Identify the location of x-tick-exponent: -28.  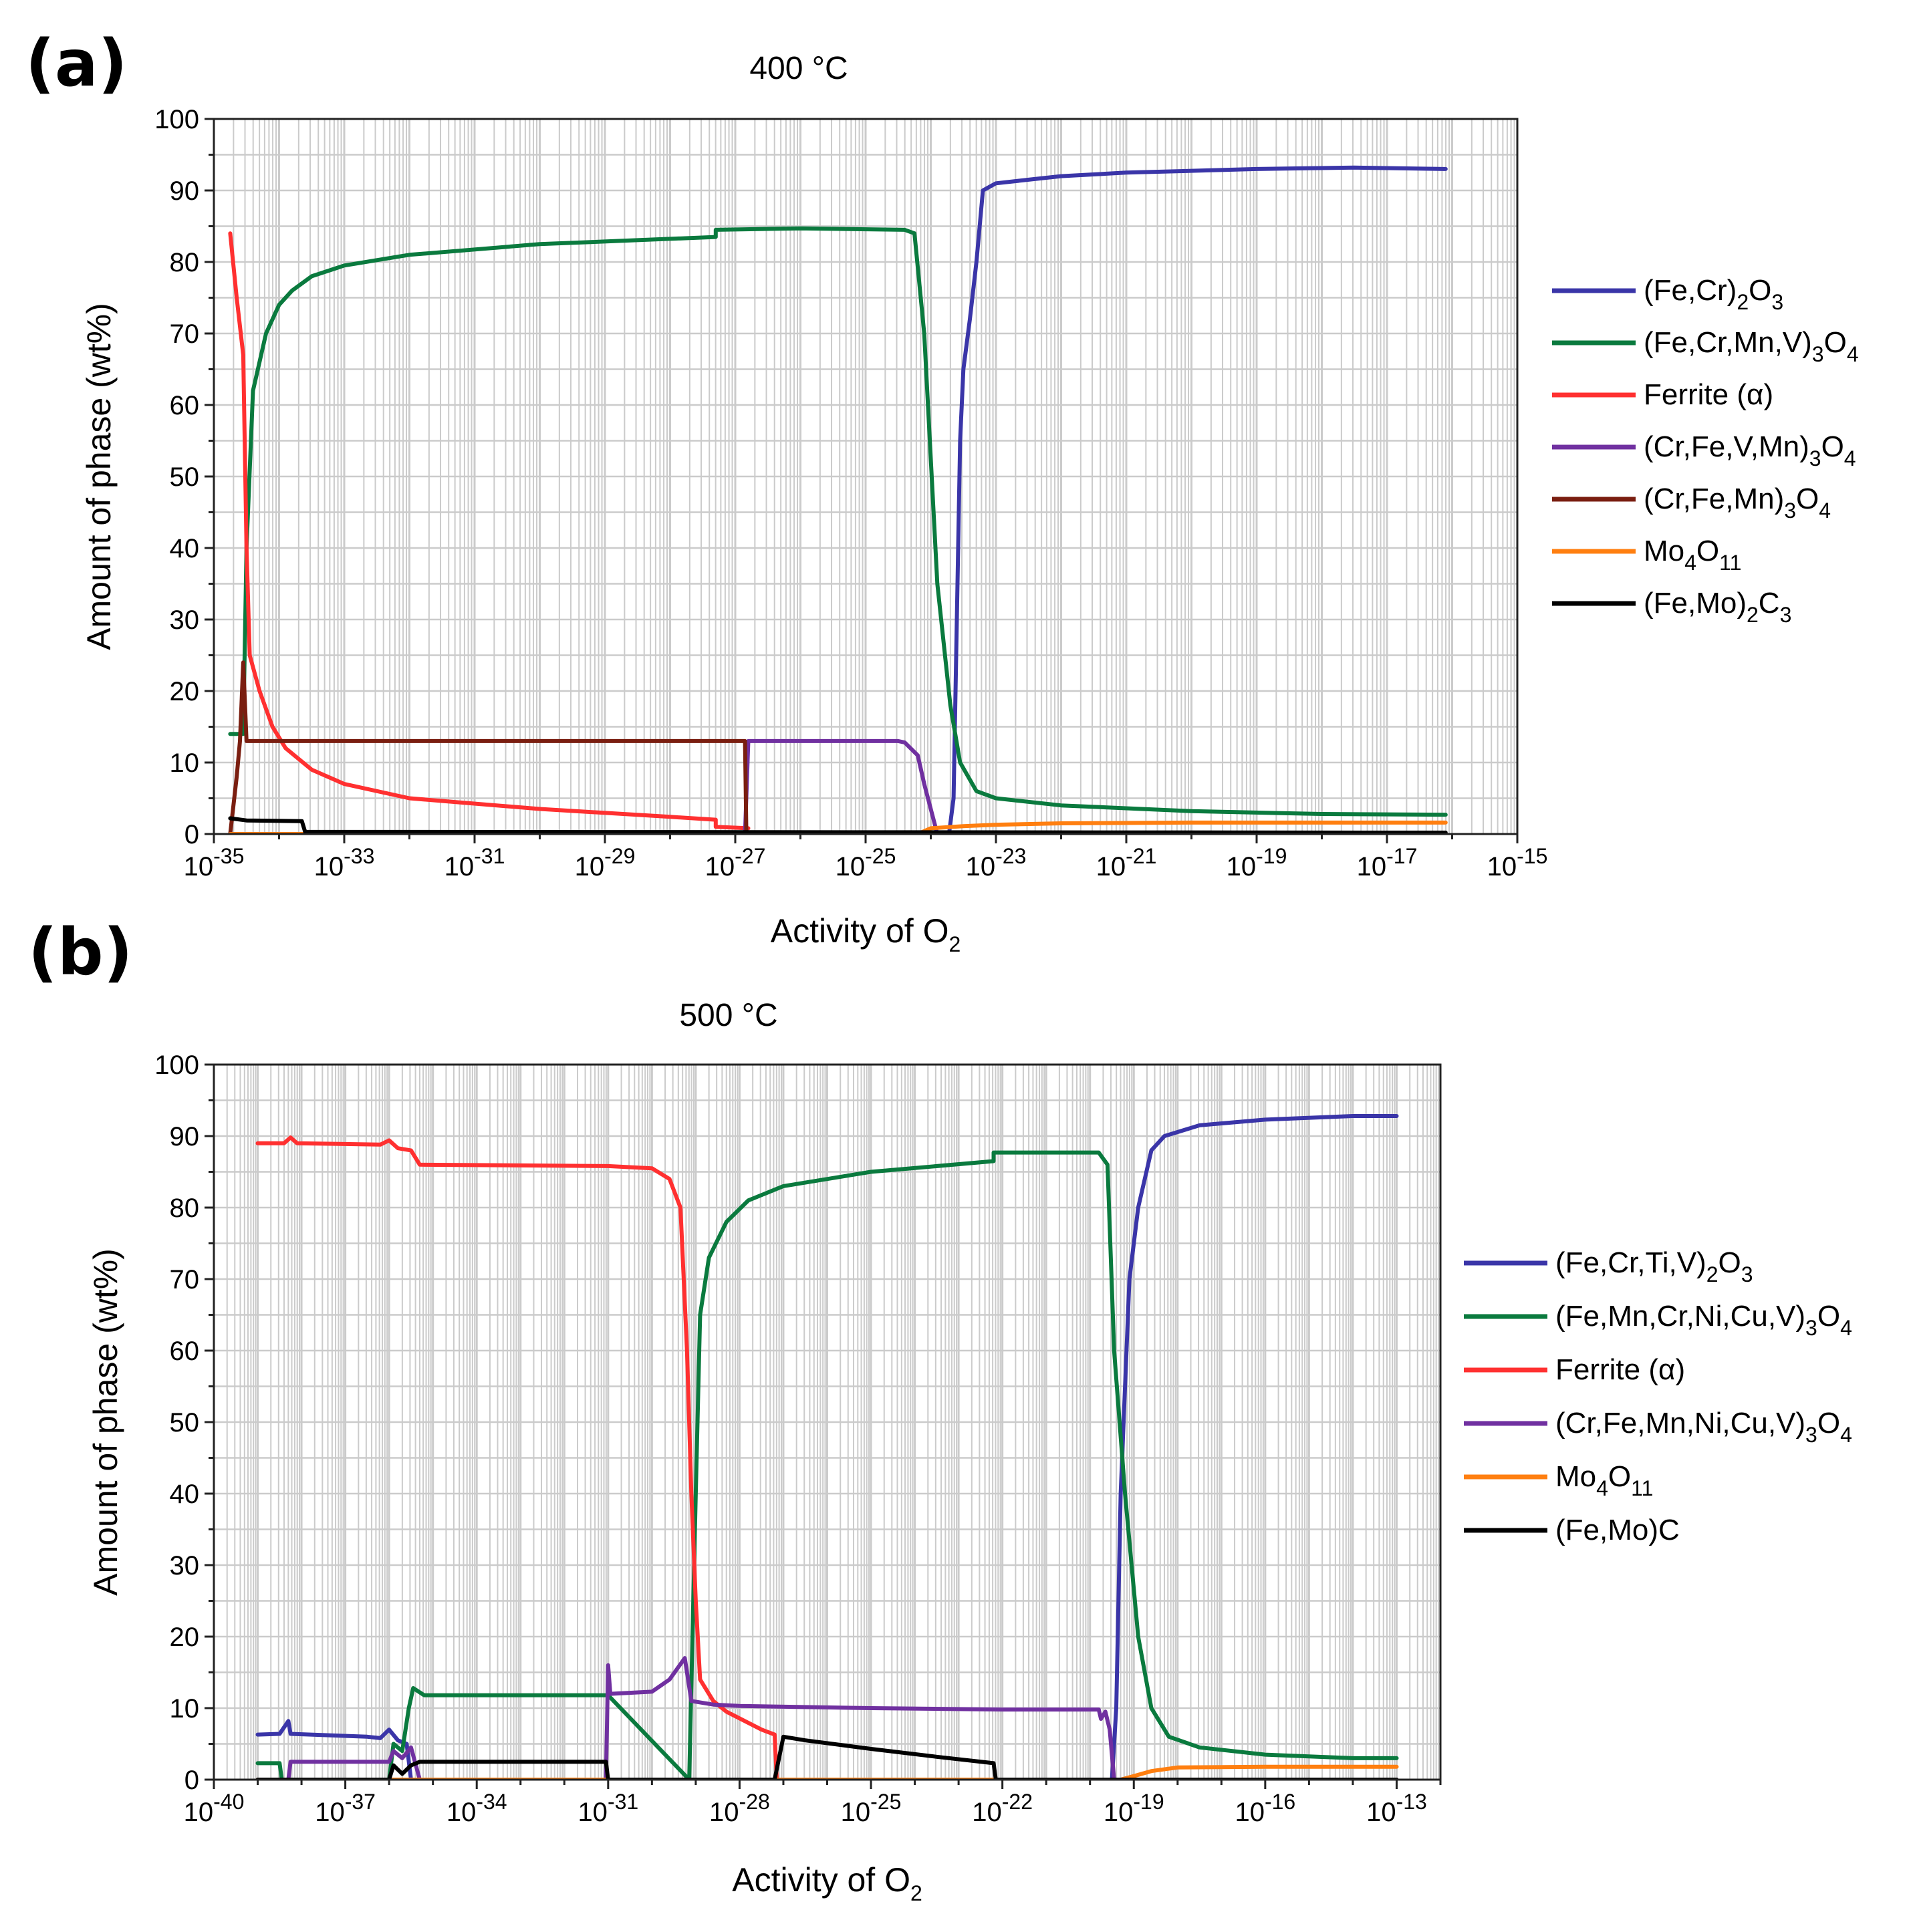
(755, 1802).